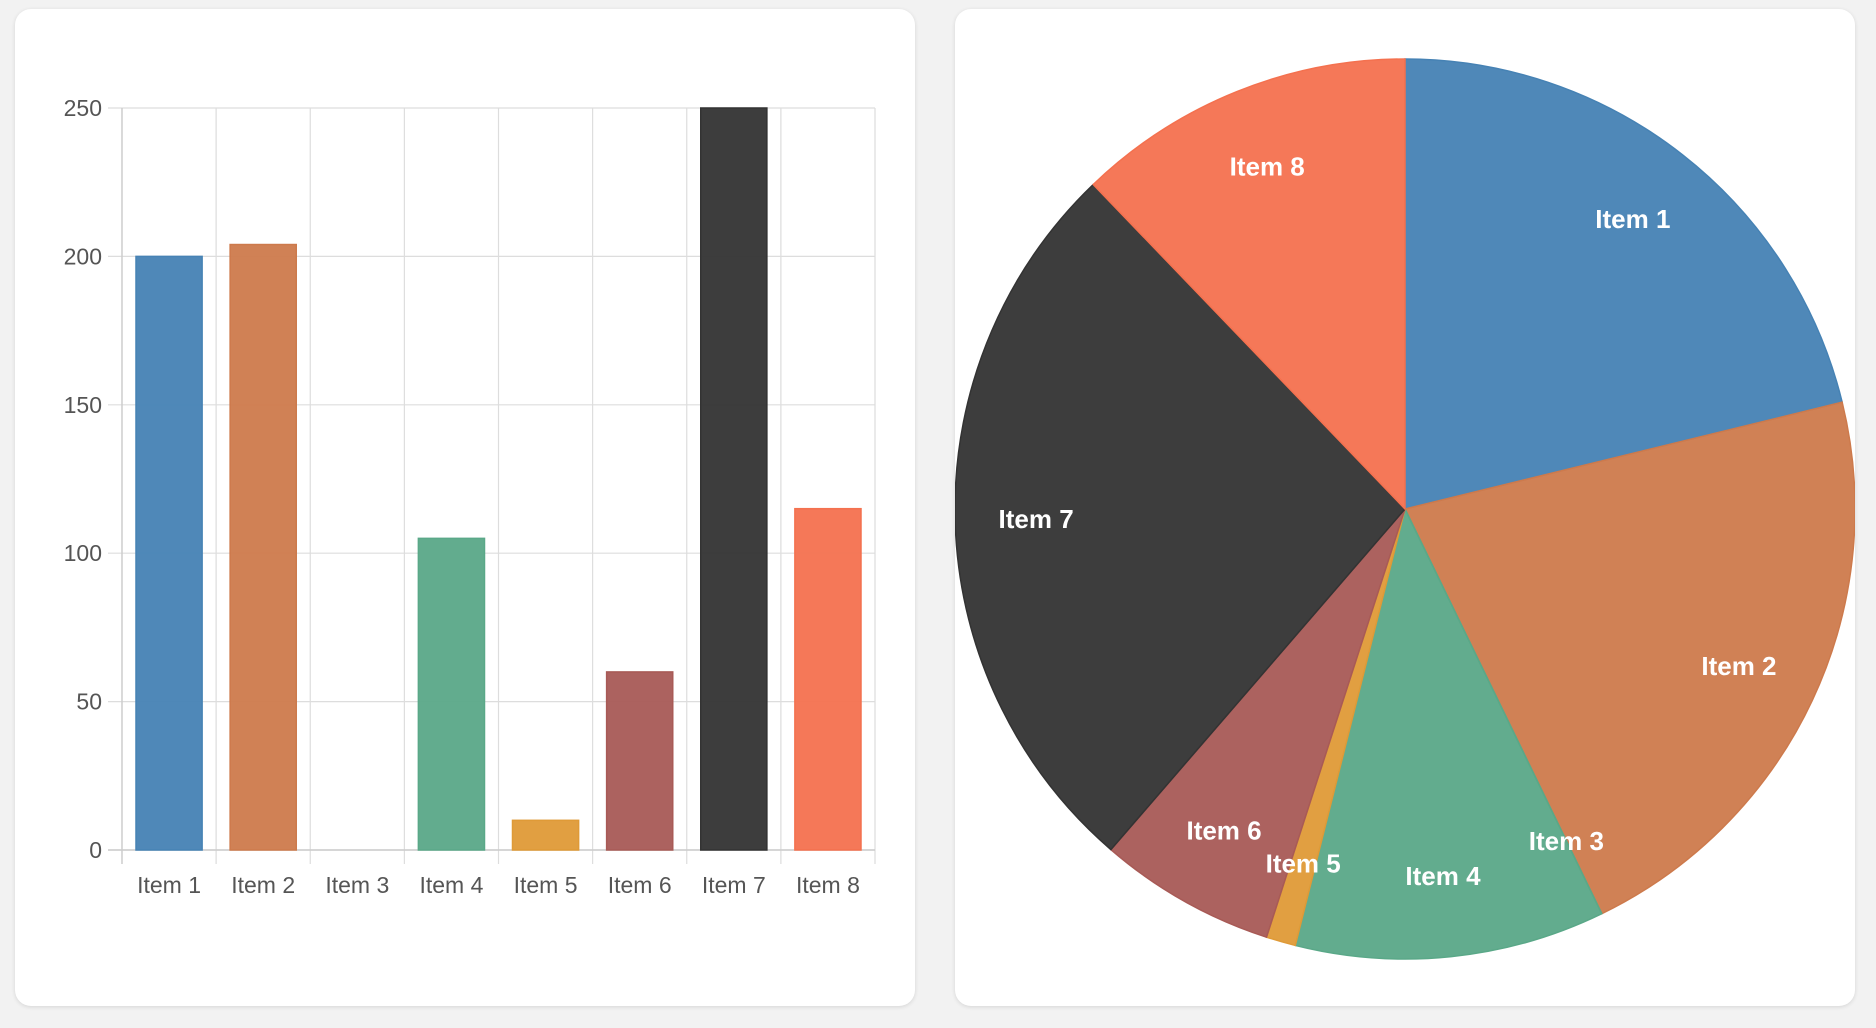 The width and height of the screenshot is (1876, 1028). What do you see at coordinates (95, 850) in the screenshot?
I see `y-tick-label: 0` at bounding box center [95, 850].